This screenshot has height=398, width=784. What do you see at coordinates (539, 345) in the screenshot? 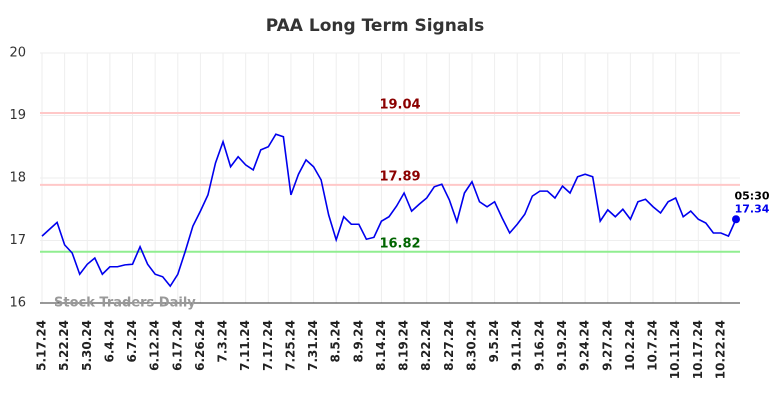
I see `x-tick-label: 9.16.24` at bounding box center [539, 345].